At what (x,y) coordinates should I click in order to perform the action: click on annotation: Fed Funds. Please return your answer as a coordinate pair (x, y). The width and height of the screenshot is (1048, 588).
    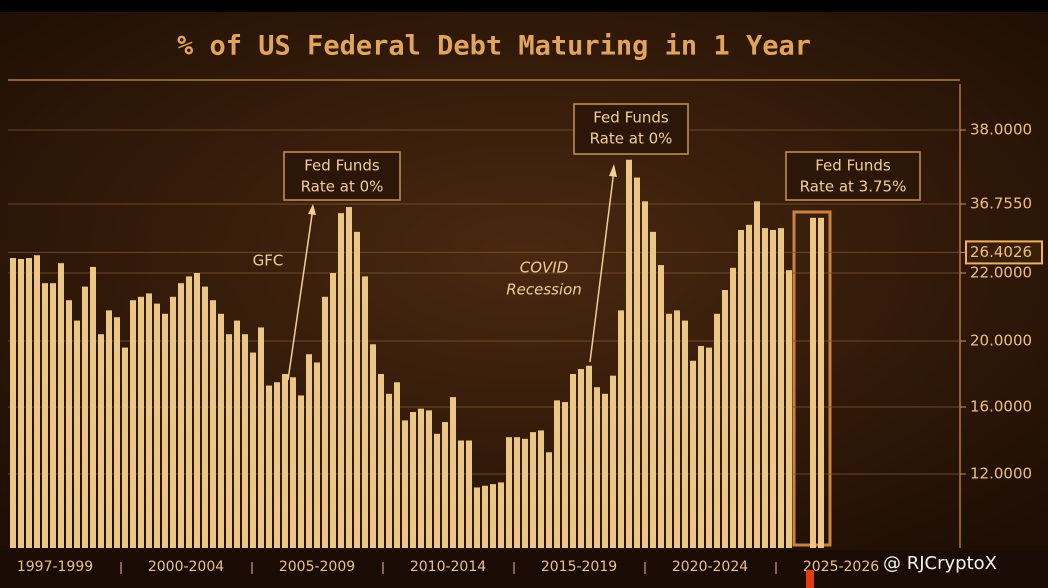
    Looking at the image, I should click on (342, 166).